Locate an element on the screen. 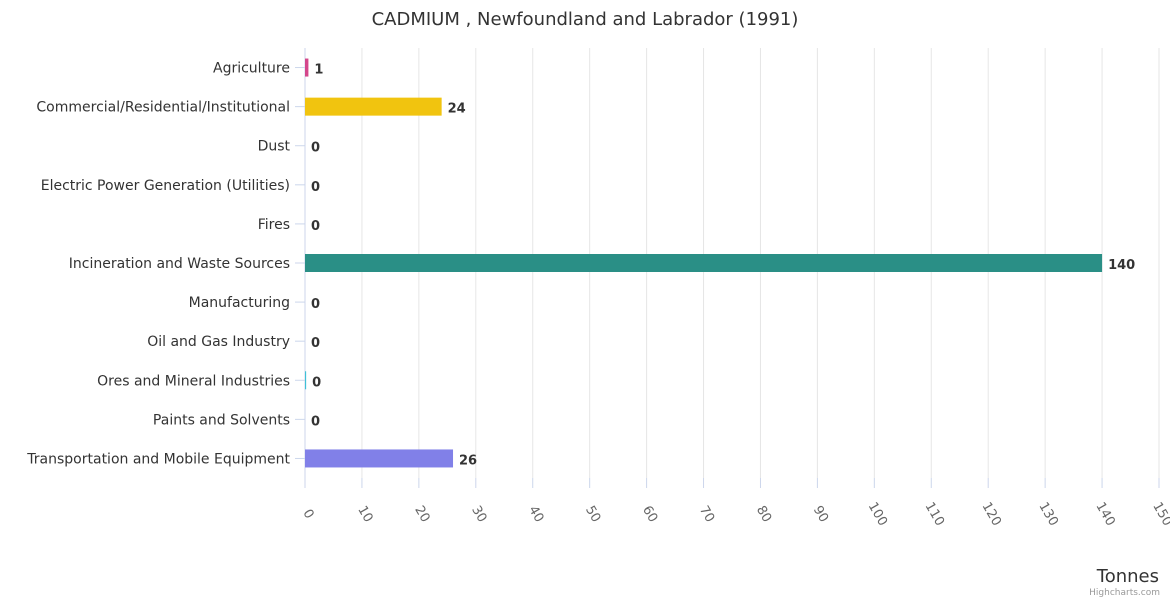  x-tick-label: 80 is located at coordinates (763, 514).